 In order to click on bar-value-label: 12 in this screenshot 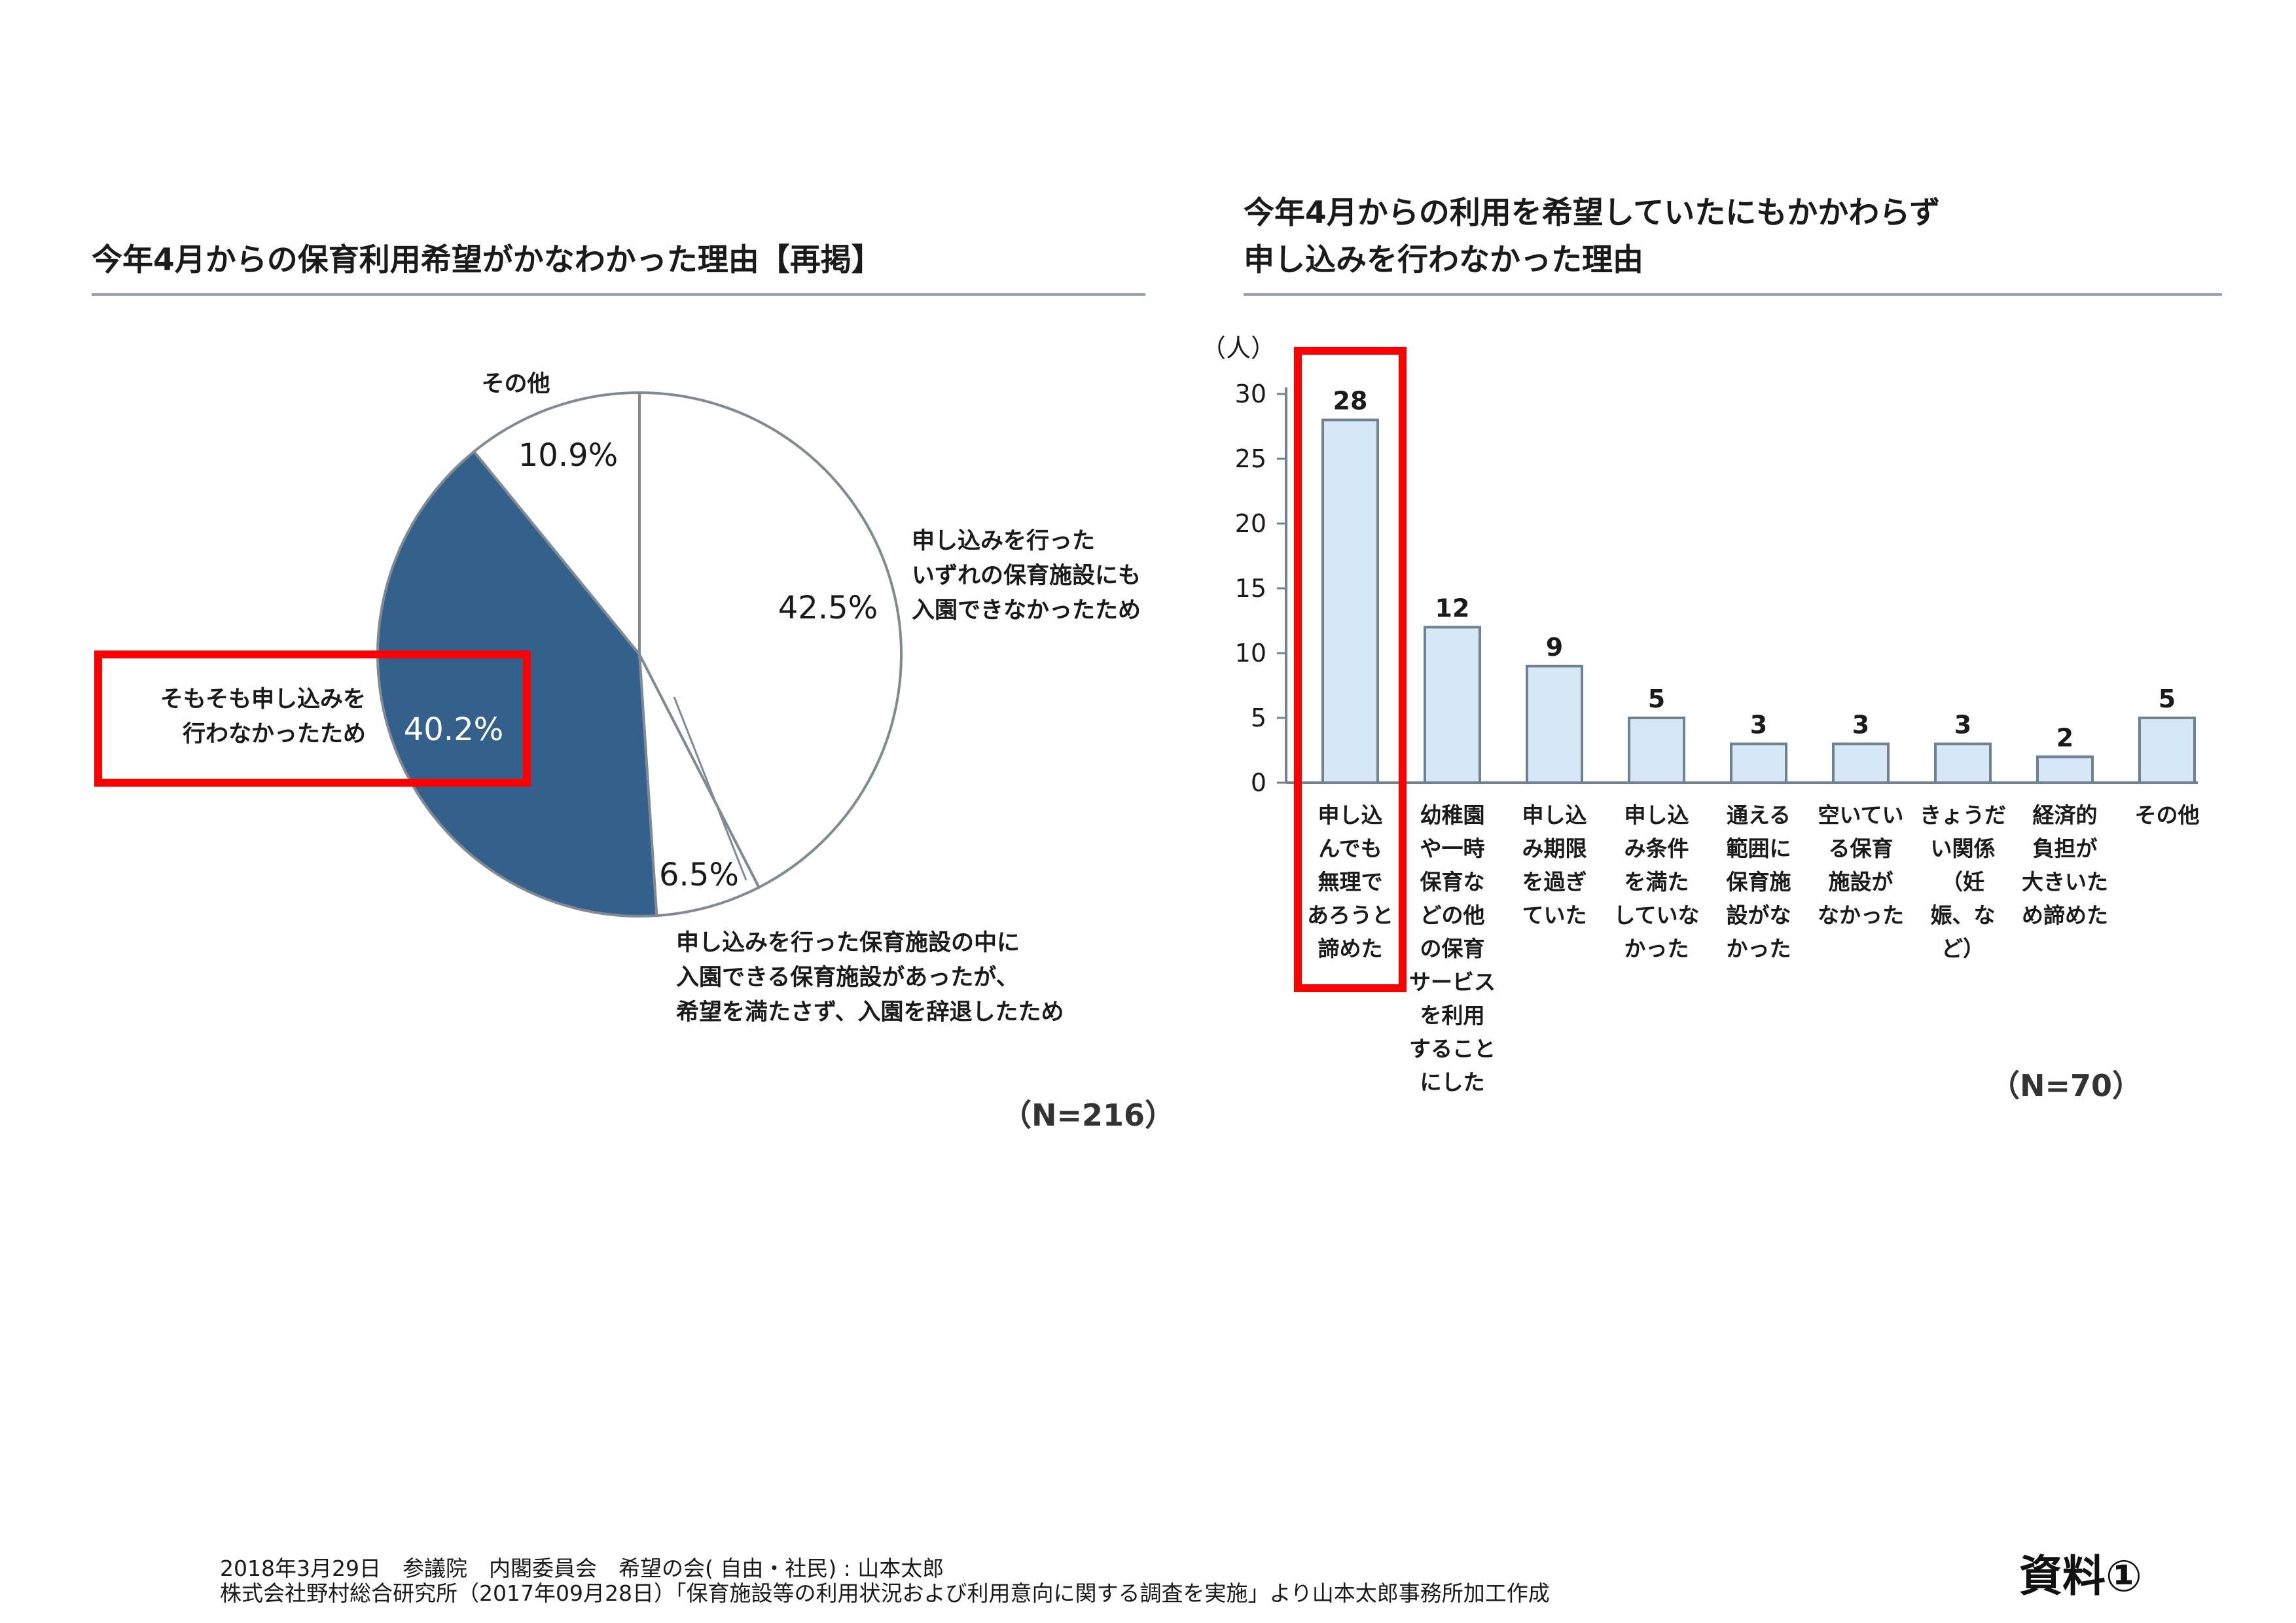, I will do `click(1452, 608)`.